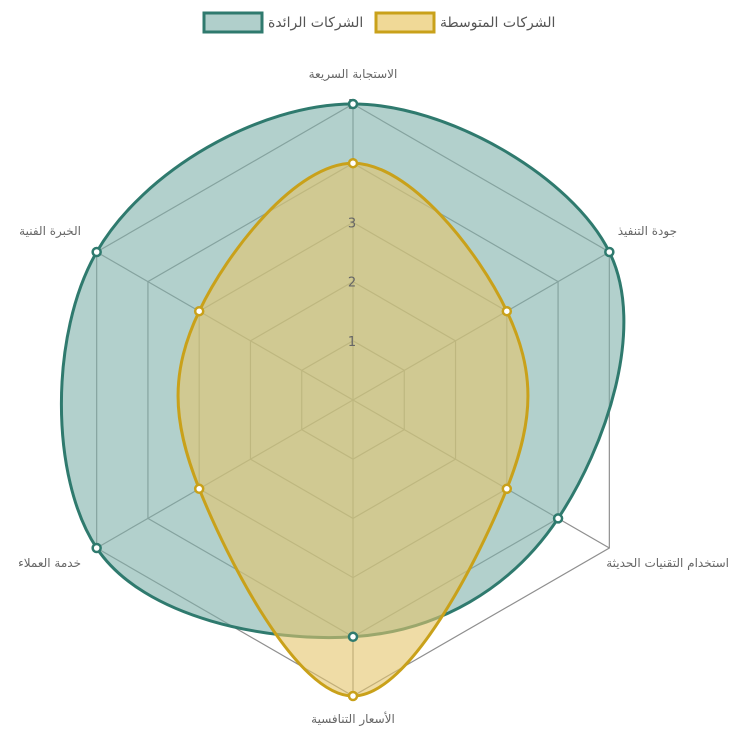 The width and height of the screenshot is (754, 750). Describe the element at coordinates (667, 563) in the screenshot. I see `axis-label-3: استخدام التقنيات الحديثة` at that location.